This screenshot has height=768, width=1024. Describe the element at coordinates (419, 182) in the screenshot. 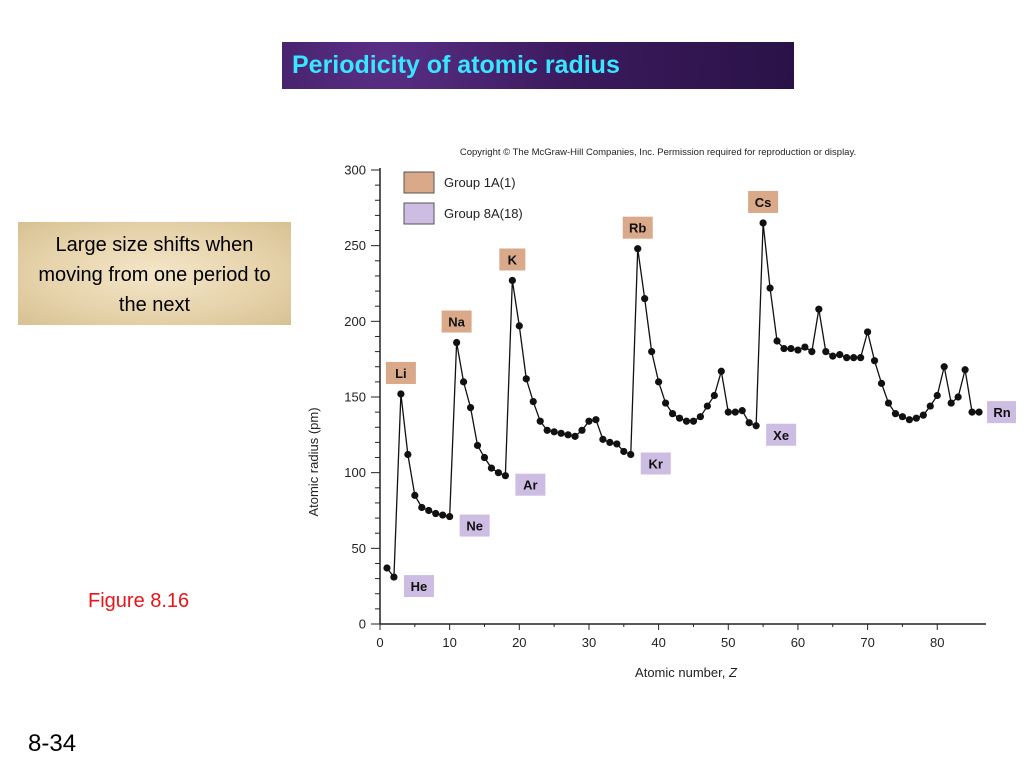

I see `legend-swatch` at that location.